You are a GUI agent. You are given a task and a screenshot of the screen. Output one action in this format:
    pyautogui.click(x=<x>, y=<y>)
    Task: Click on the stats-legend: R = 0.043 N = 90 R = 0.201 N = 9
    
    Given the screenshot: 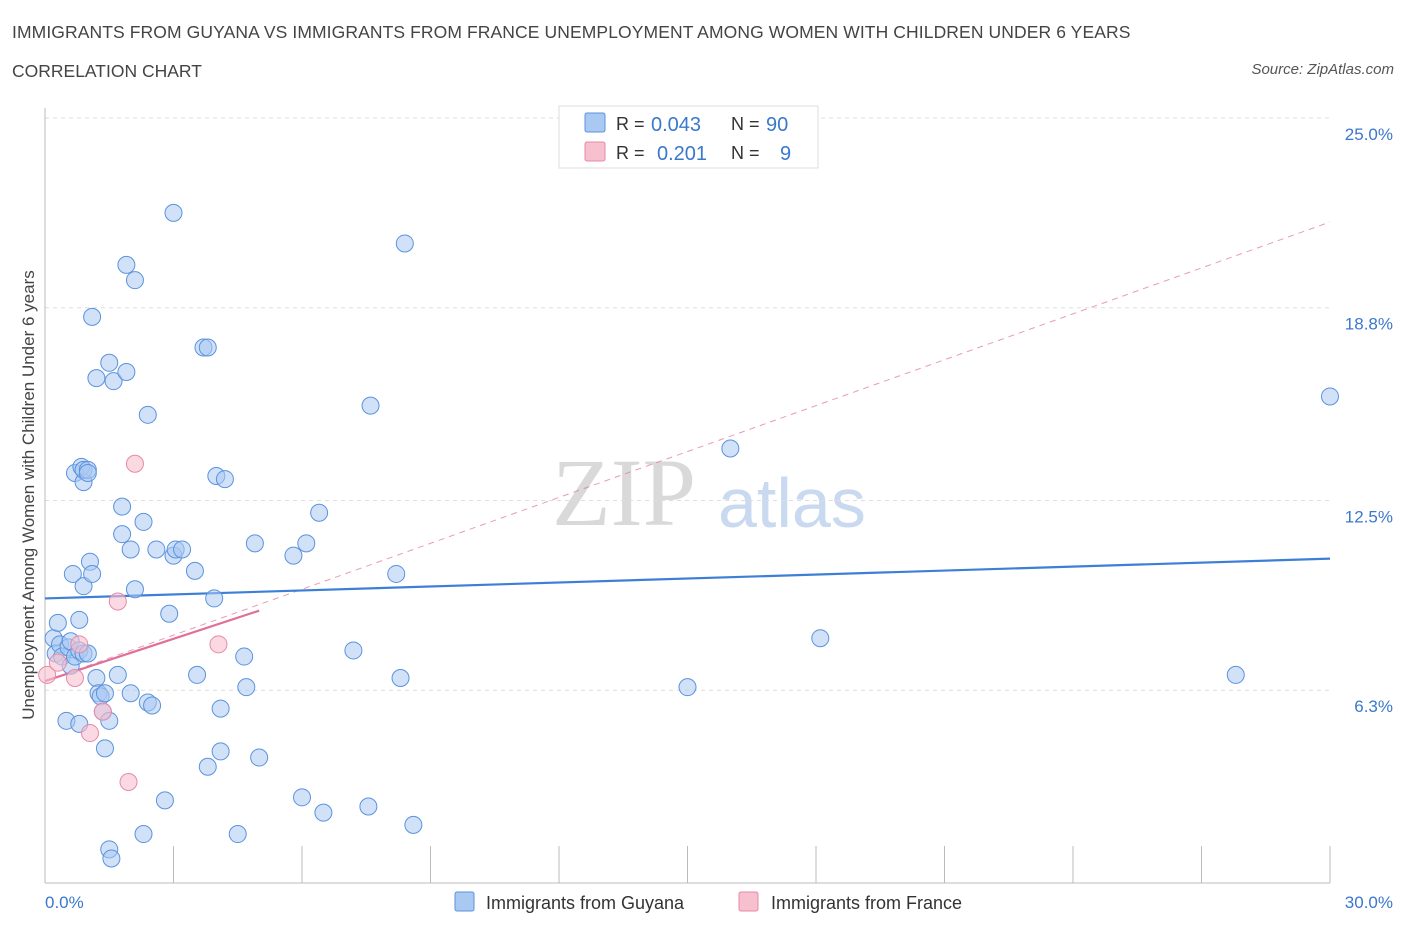 What is the action you would take?
    pyautogui.click(x=688, y=137)
    